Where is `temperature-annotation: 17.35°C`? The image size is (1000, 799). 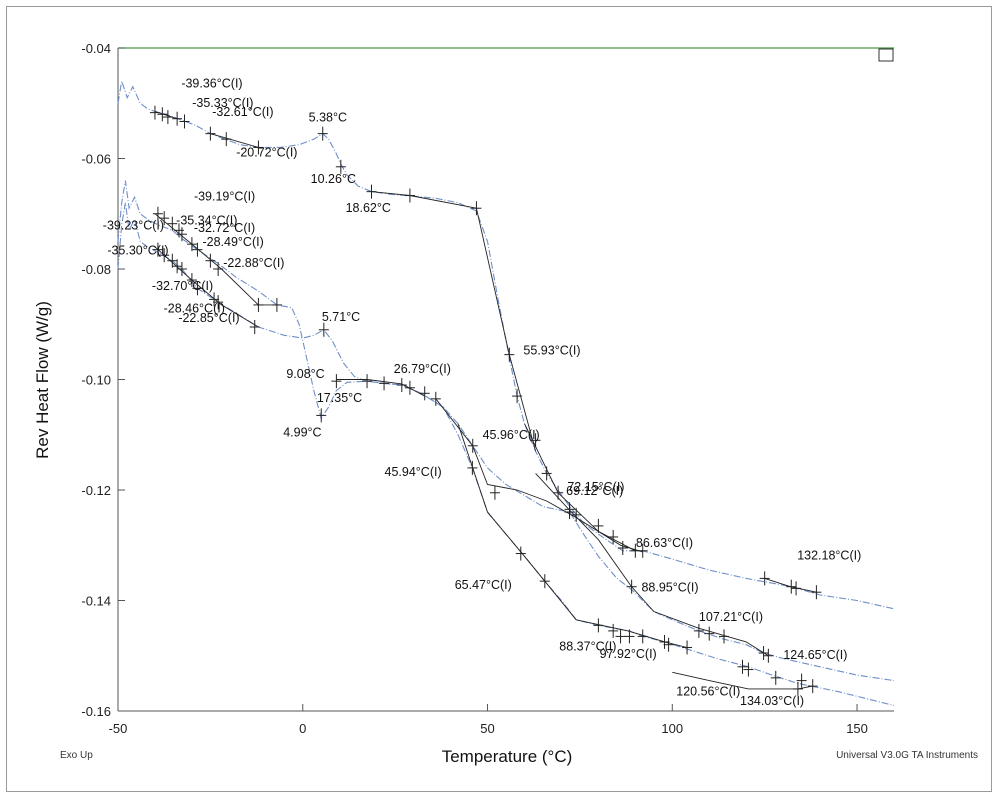
temperature-annotation: 17.35°C is located at coordinates (339, 398).